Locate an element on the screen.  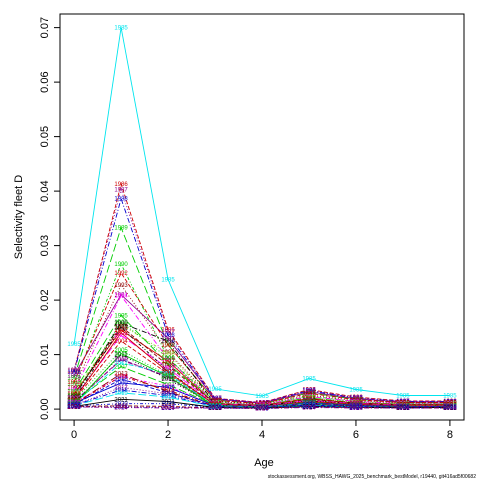
point-label-1988-age1: 1988 is located at coordinates (121, 200).